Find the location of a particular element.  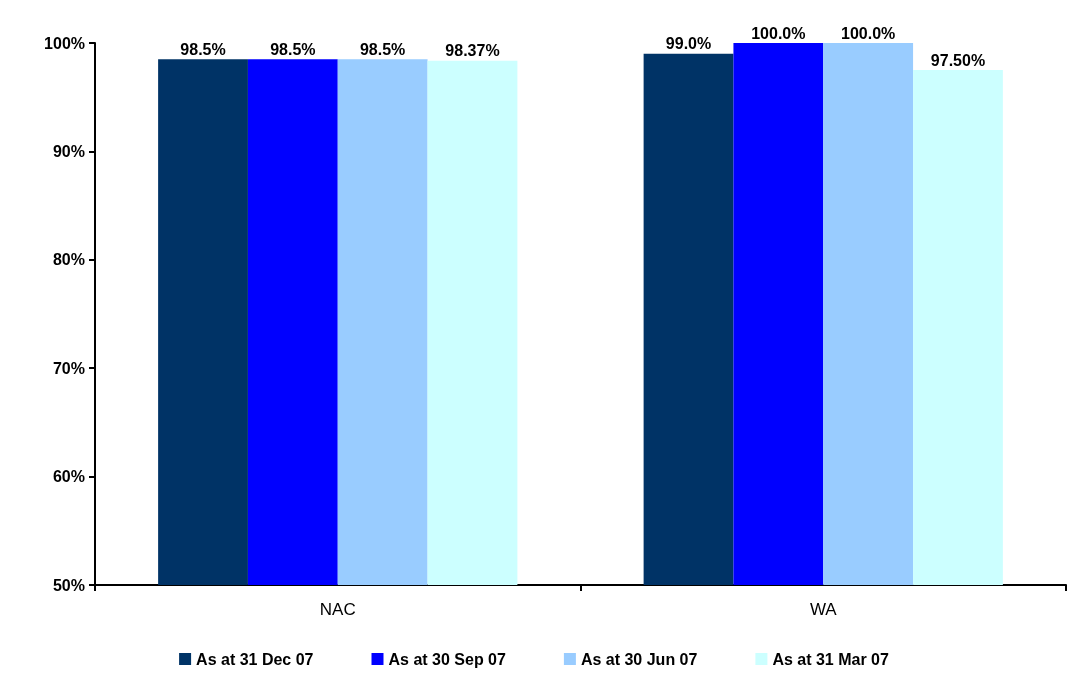

y-tick-label: 60% is located at coordinates (68, 477).